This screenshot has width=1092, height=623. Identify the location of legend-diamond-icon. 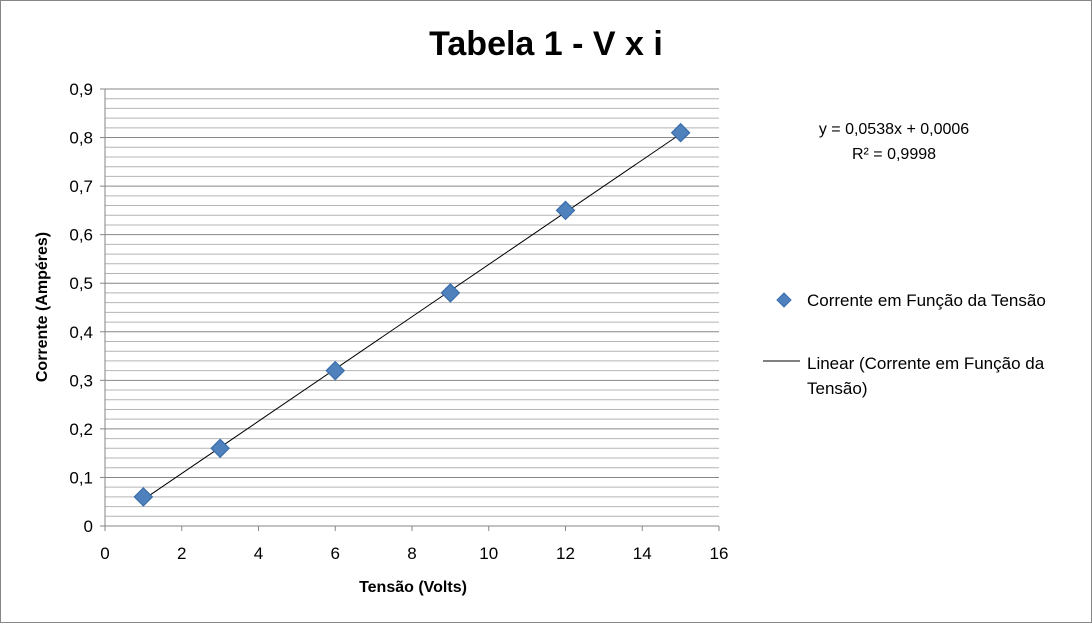
(784, 300).